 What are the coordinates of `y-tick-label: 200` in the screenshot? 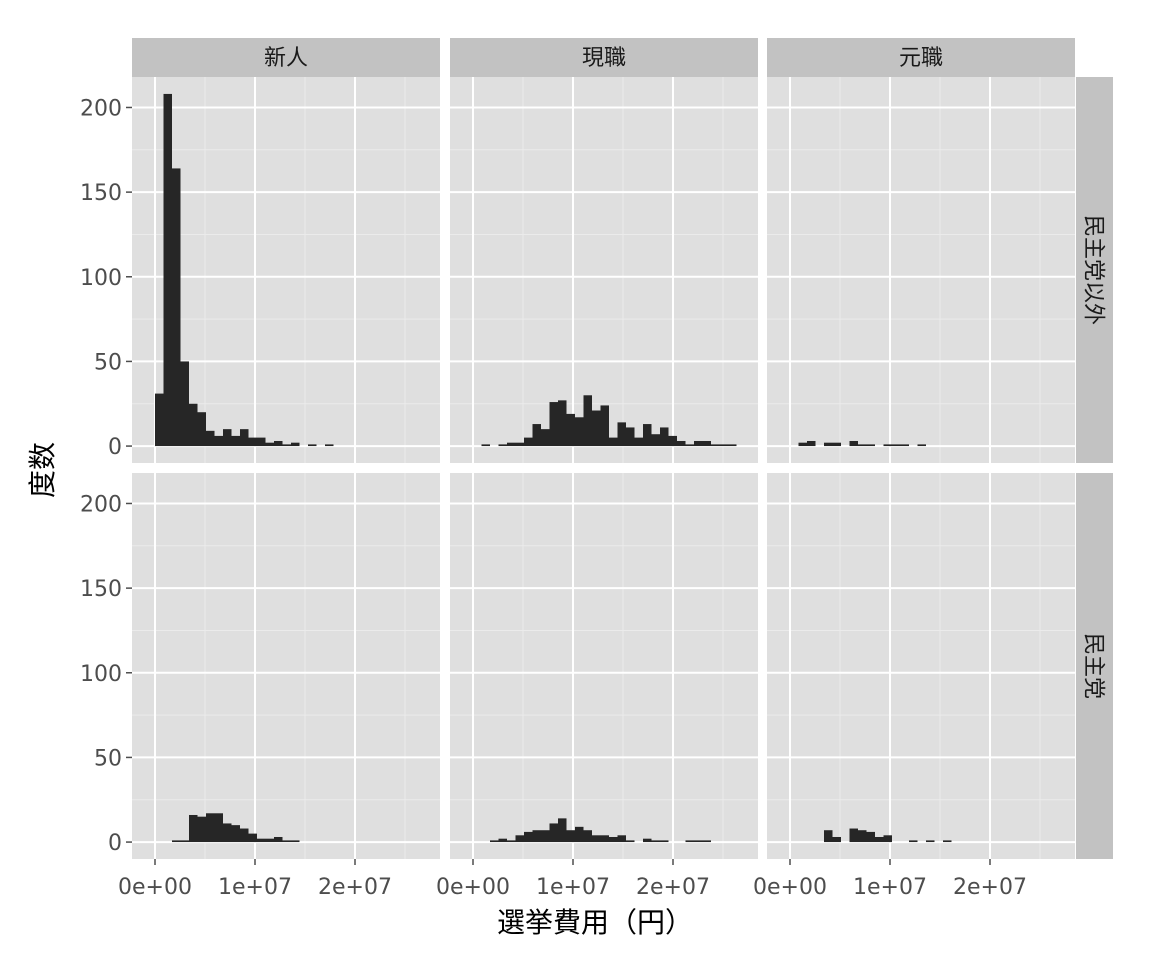 It's located at (101, 504).